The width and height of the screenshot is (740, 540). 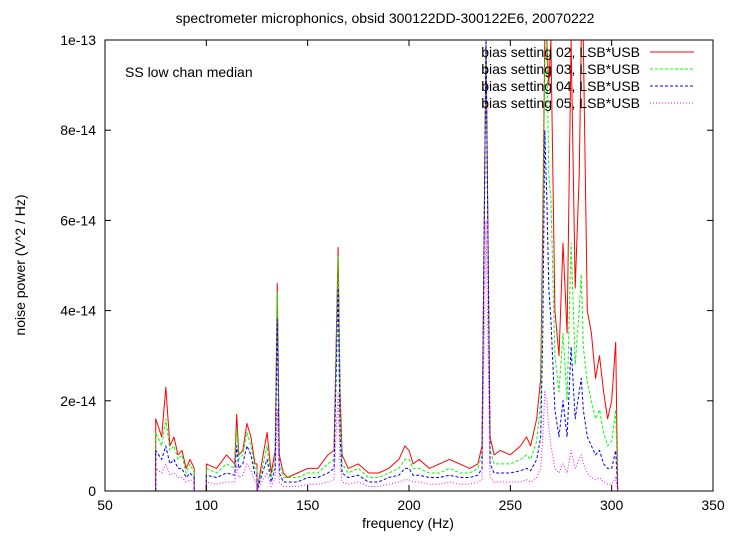 What do you see at coordinates (78, 130) in the screenshot?
I see `y-tick-label: 8e-14` at bounding box center [78, 130].